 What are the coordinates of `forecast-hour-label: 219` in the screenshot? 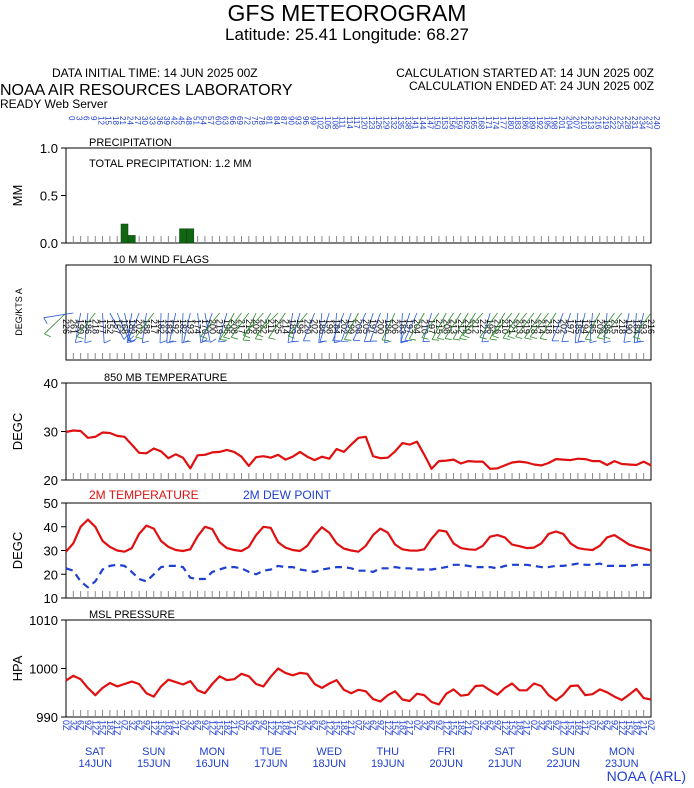 It's located at (605, 123).